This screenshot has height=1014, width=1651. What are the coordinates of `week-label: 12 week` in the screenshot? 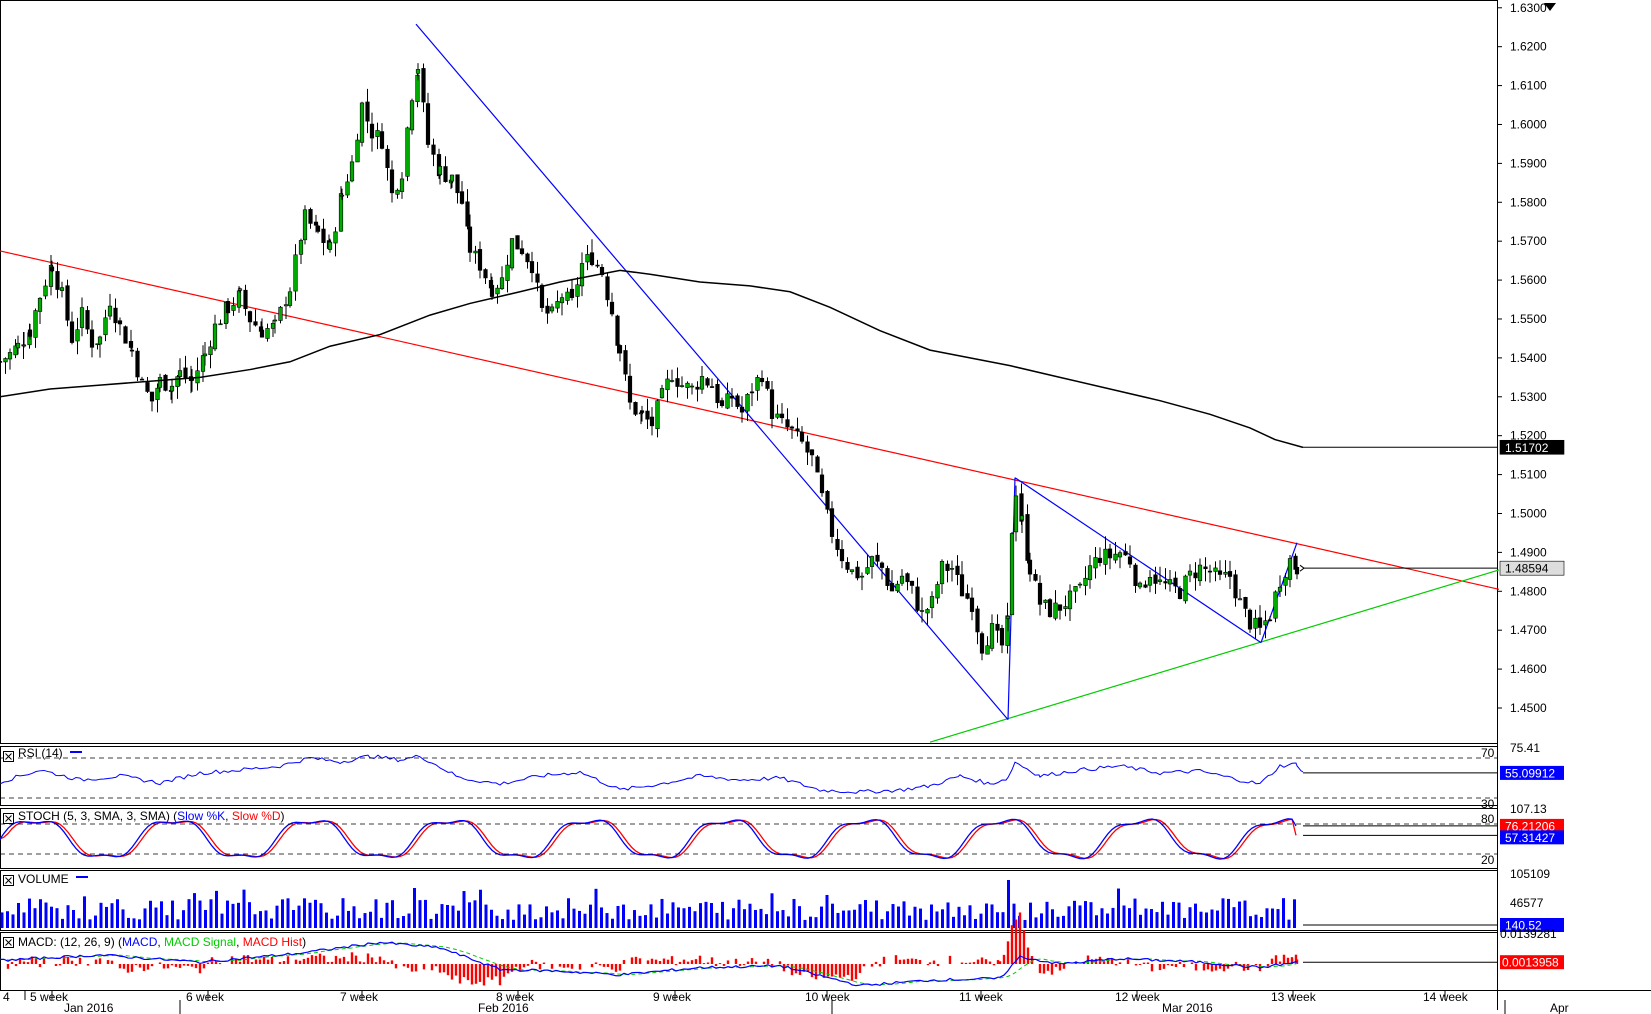 It's located at (1138, 997).